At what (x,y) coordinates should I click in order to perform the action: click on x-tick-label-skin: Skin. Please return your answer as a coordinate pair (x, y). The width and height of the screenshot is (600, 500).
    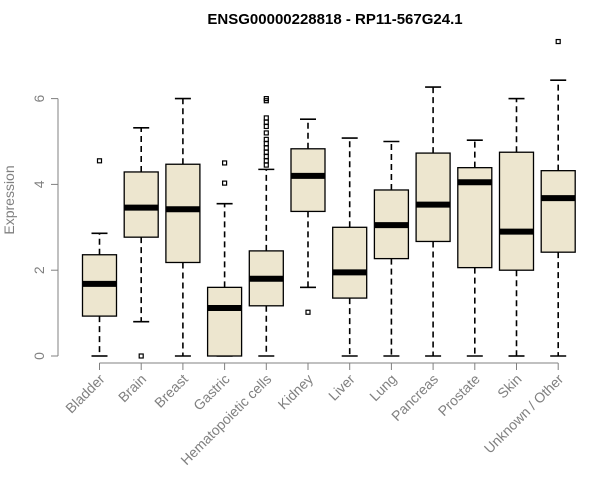
    Looking at the image, I should click on (509, 386).